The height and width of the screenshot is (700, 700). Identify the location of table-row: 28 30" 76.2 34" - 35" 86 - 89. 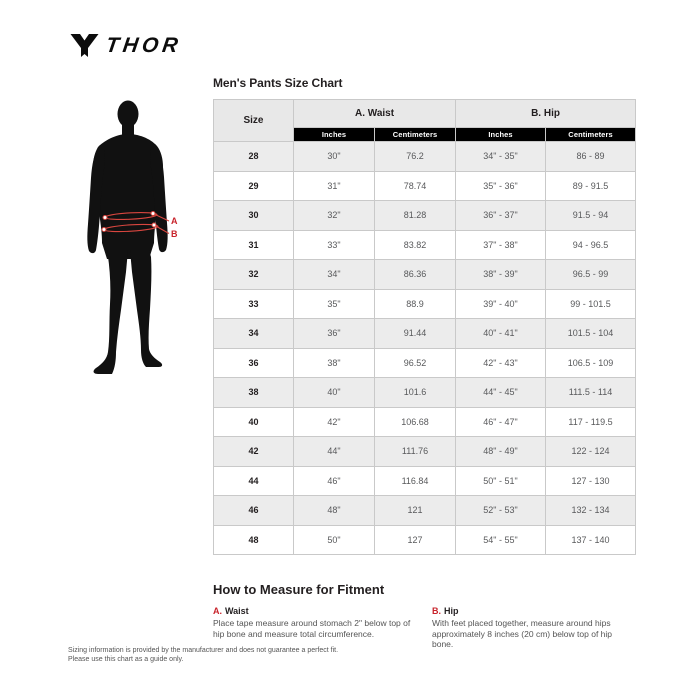
(425, 156).